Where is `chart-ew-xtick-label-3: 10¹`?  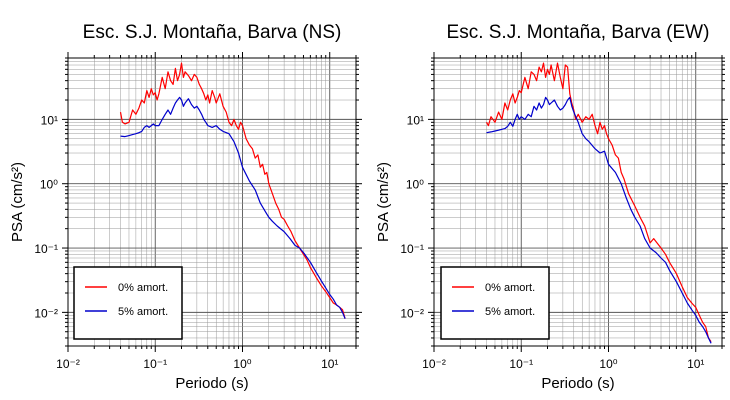
chart-ew-xtick-label-3: 10¹ is located at coordinates (695, 364).